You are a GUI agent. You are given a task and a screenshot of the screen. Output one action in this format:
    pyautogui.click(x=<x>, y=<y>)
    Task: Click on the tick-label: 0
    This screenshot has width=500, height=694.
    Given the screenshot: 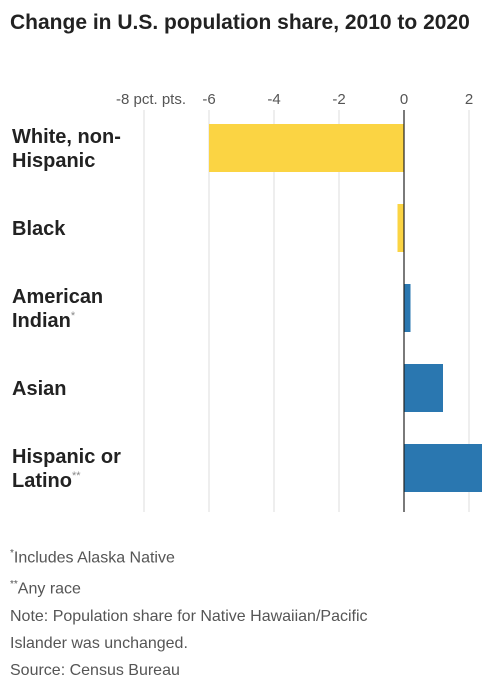 What is the action you would take?
    pyautogui.click(x=404, y=99)
    